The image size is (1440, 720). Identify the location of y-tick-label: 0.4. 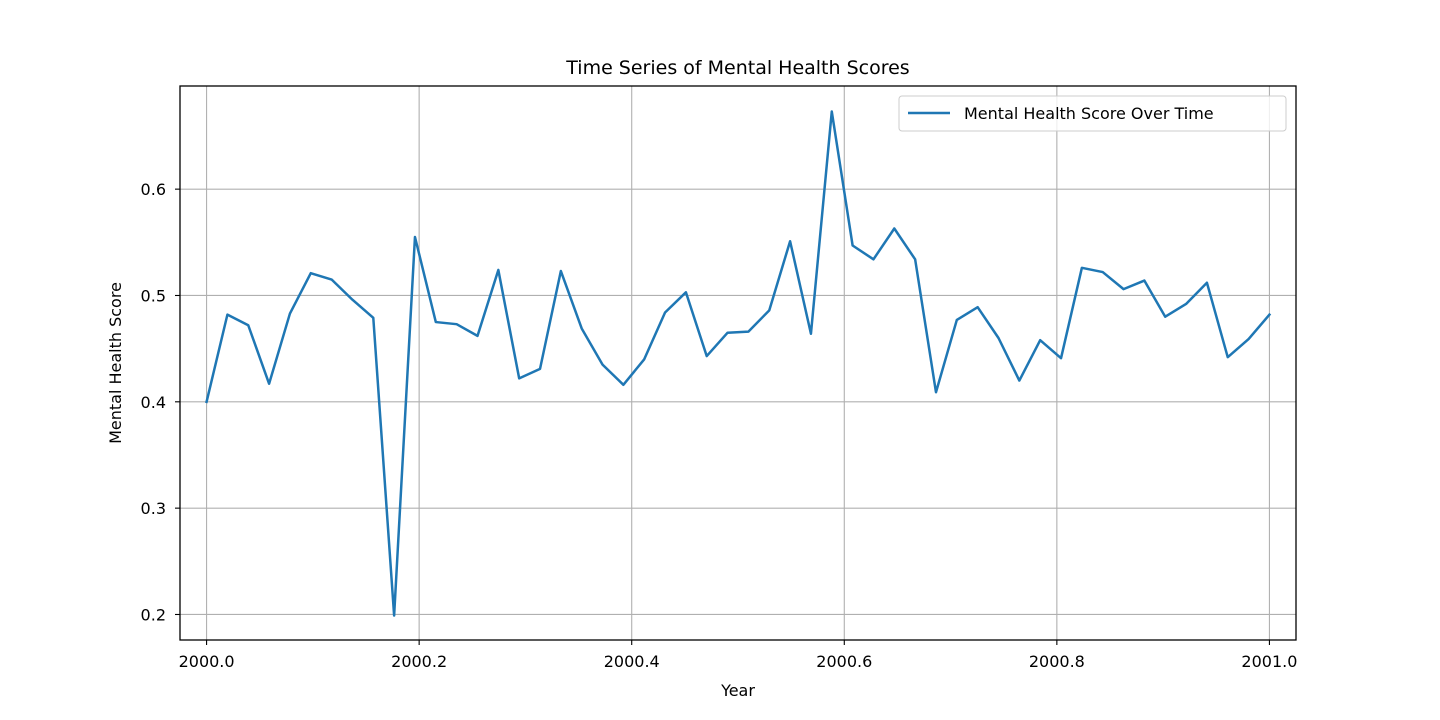
(153, 402).